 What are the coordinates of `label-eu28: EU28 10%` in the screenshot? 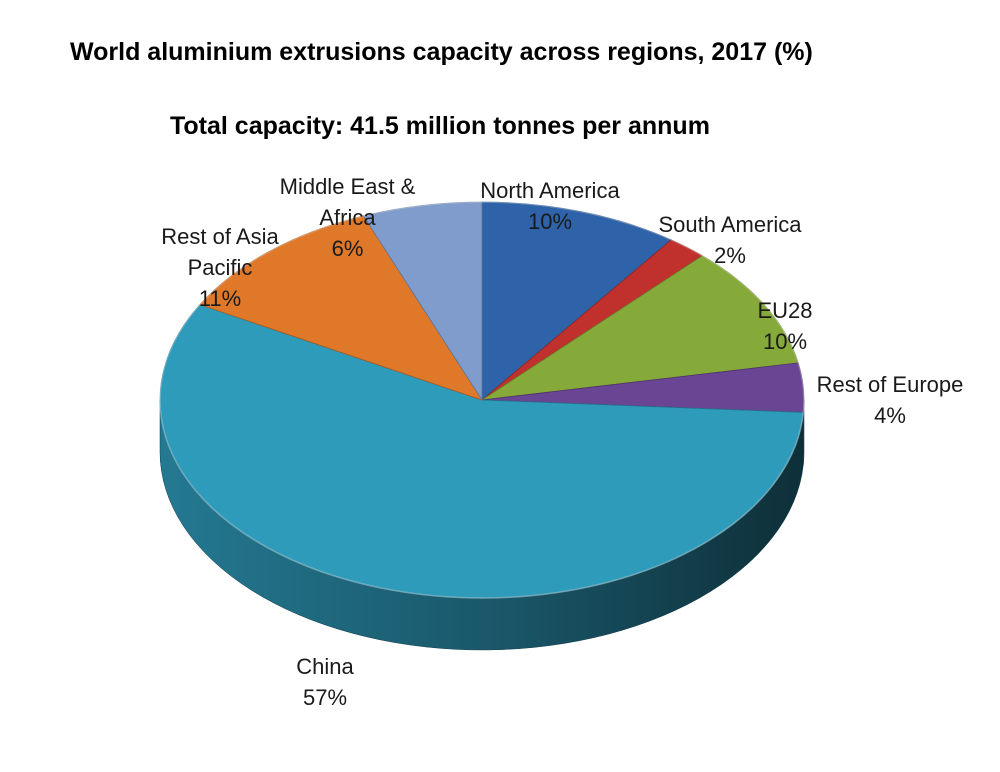 It's located at (785, 326).